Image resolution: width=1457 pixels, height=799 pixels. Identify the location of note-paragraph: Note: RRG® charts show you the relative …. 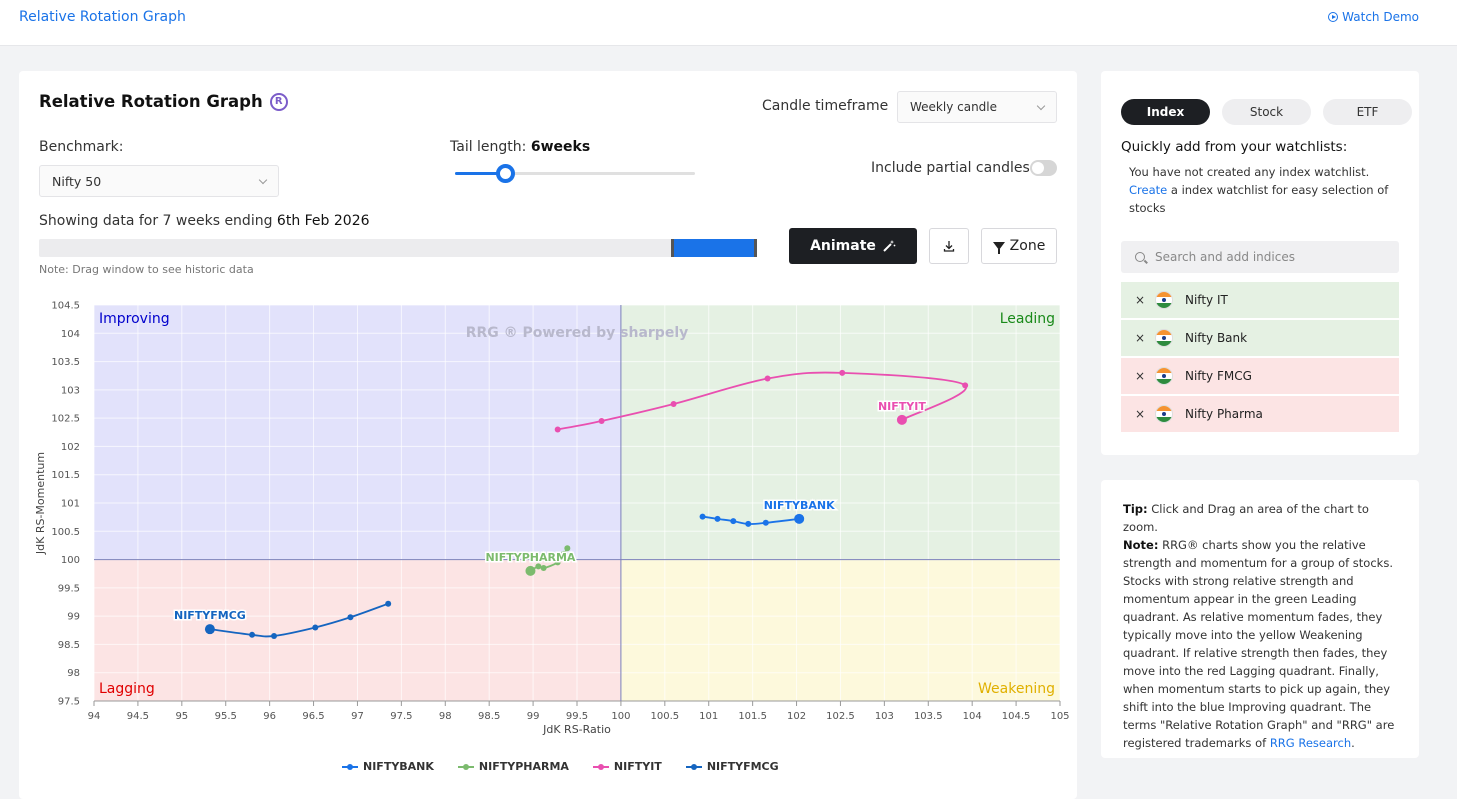
(1260, 644).